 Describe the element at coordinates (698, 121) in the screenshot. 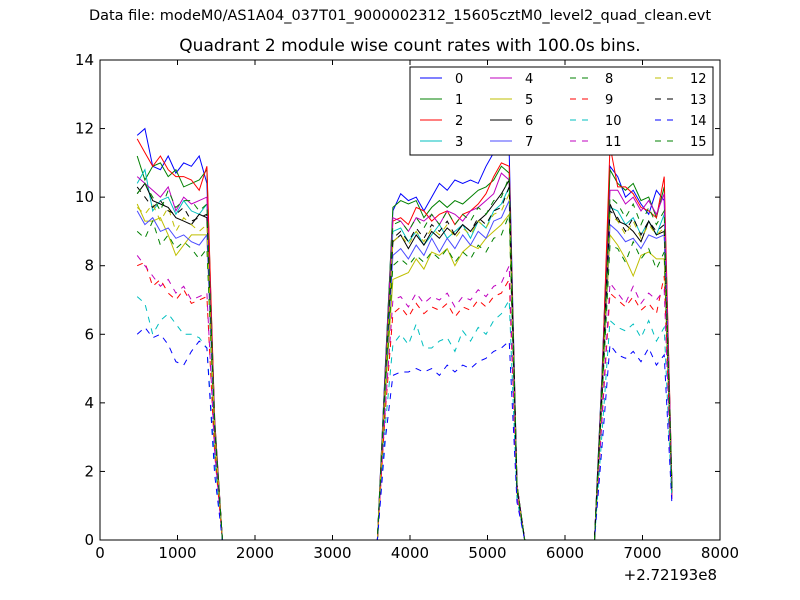

I see `legend-label-14: 14` at that location.